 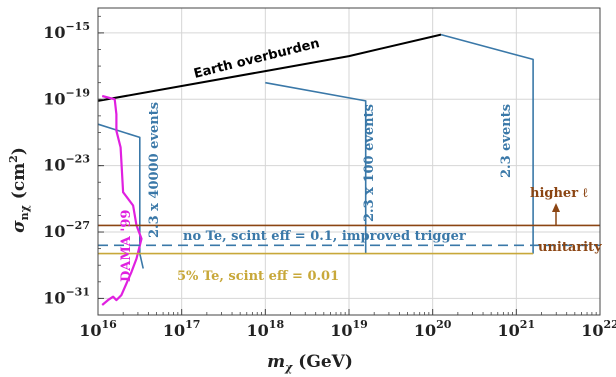 What do you see at coordinates (517, 329) in the screenshot?
I see `x-tick-label: 1021` at bounding box center [517, 329].